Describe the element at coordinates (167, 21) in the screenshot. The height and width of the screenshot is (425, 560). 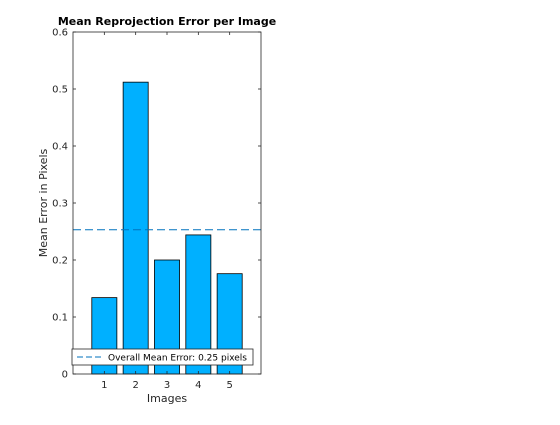
I see `chart-title: Mean Reprojection Error per Image` at that location.